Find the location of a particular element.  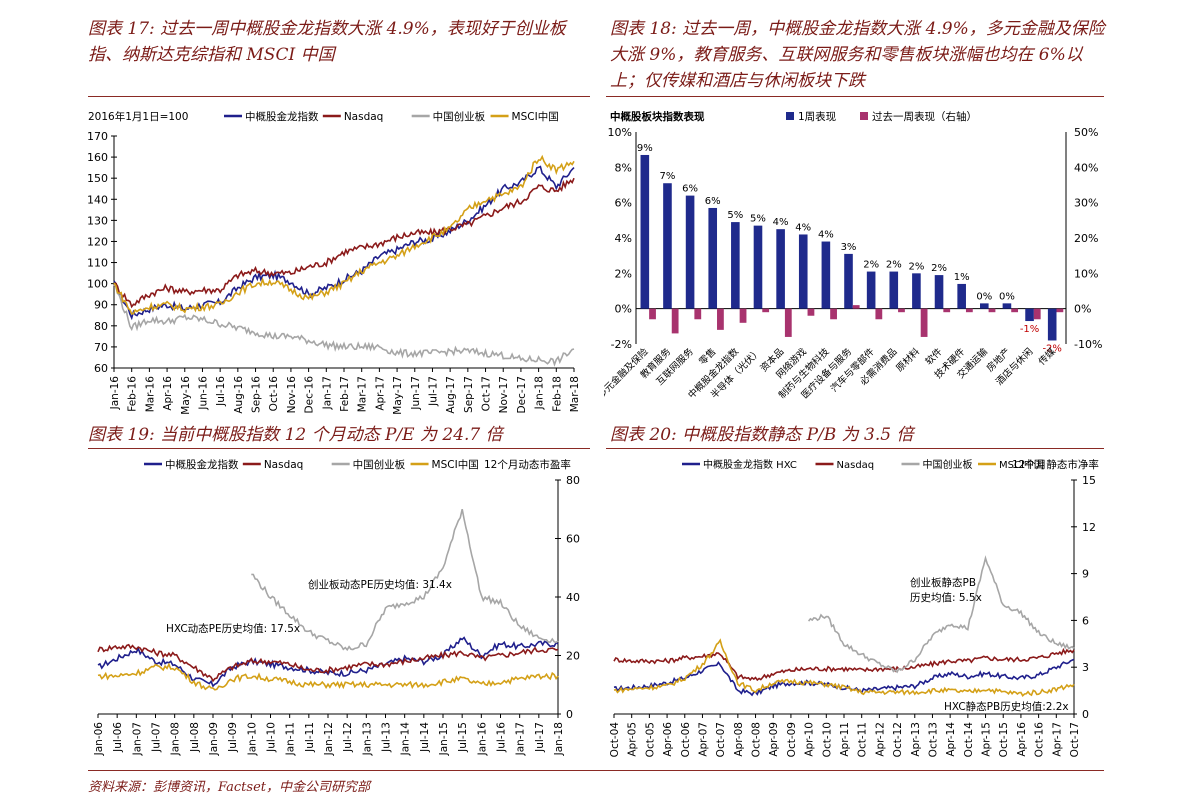

x-tick-label-21: Oct-17 is located at coordinates (487, 393).